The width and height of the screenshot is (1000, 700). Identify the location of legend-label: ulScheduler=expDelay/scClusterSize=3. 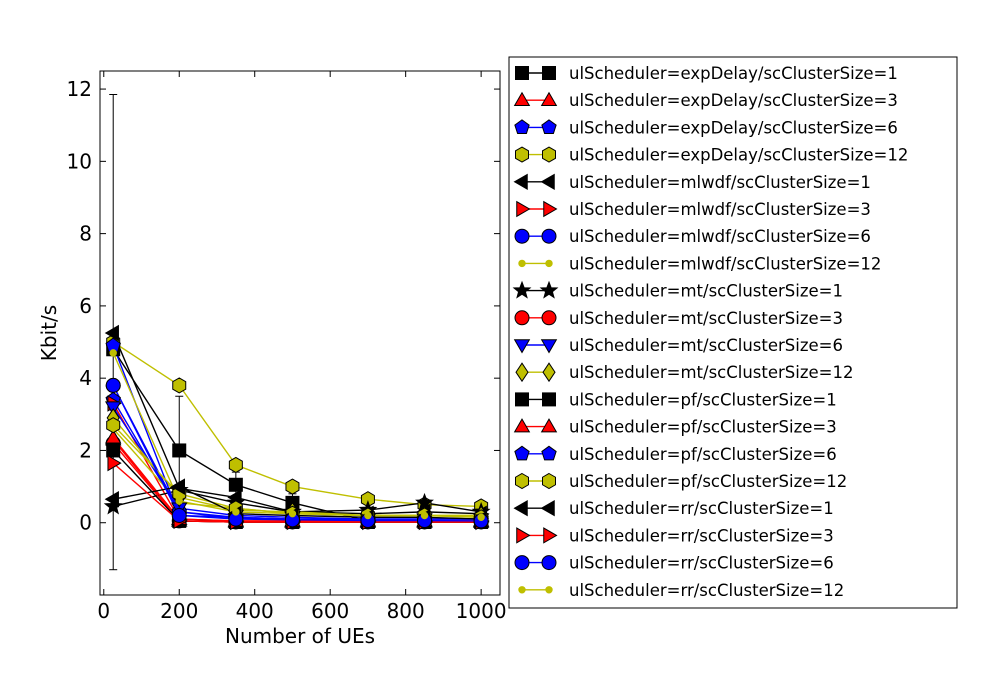
(733, 100).